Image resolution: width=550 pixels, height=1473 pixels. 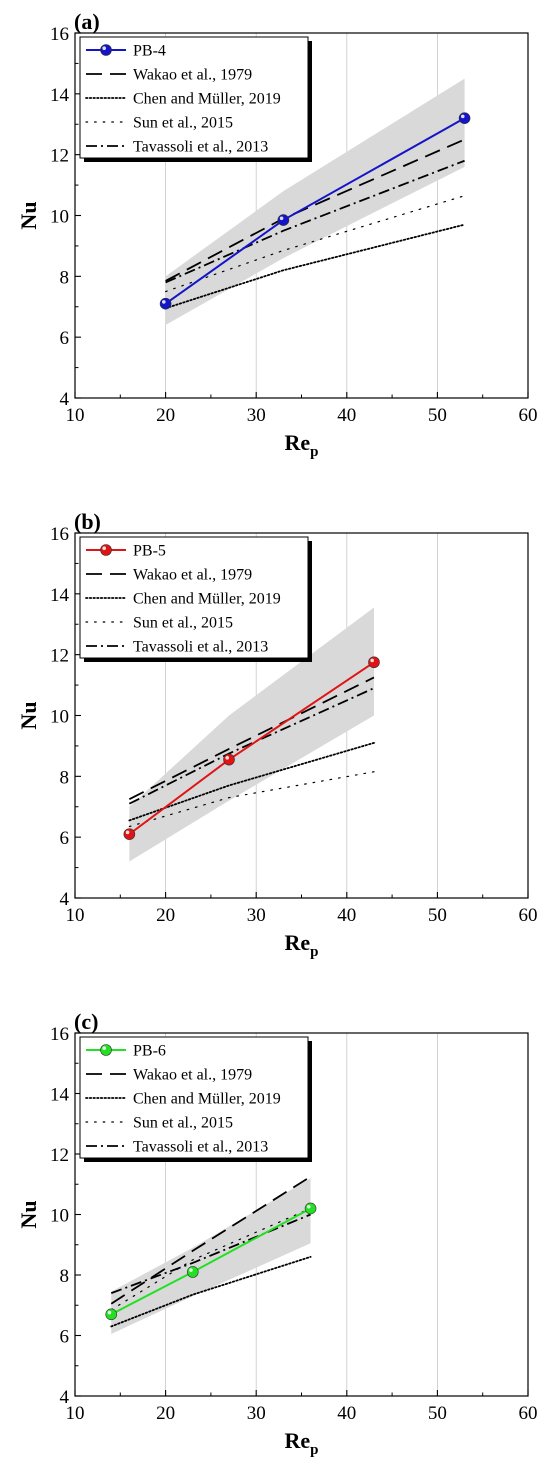 I want to click on legend-label: PB-4, so click(x=149, y=51).